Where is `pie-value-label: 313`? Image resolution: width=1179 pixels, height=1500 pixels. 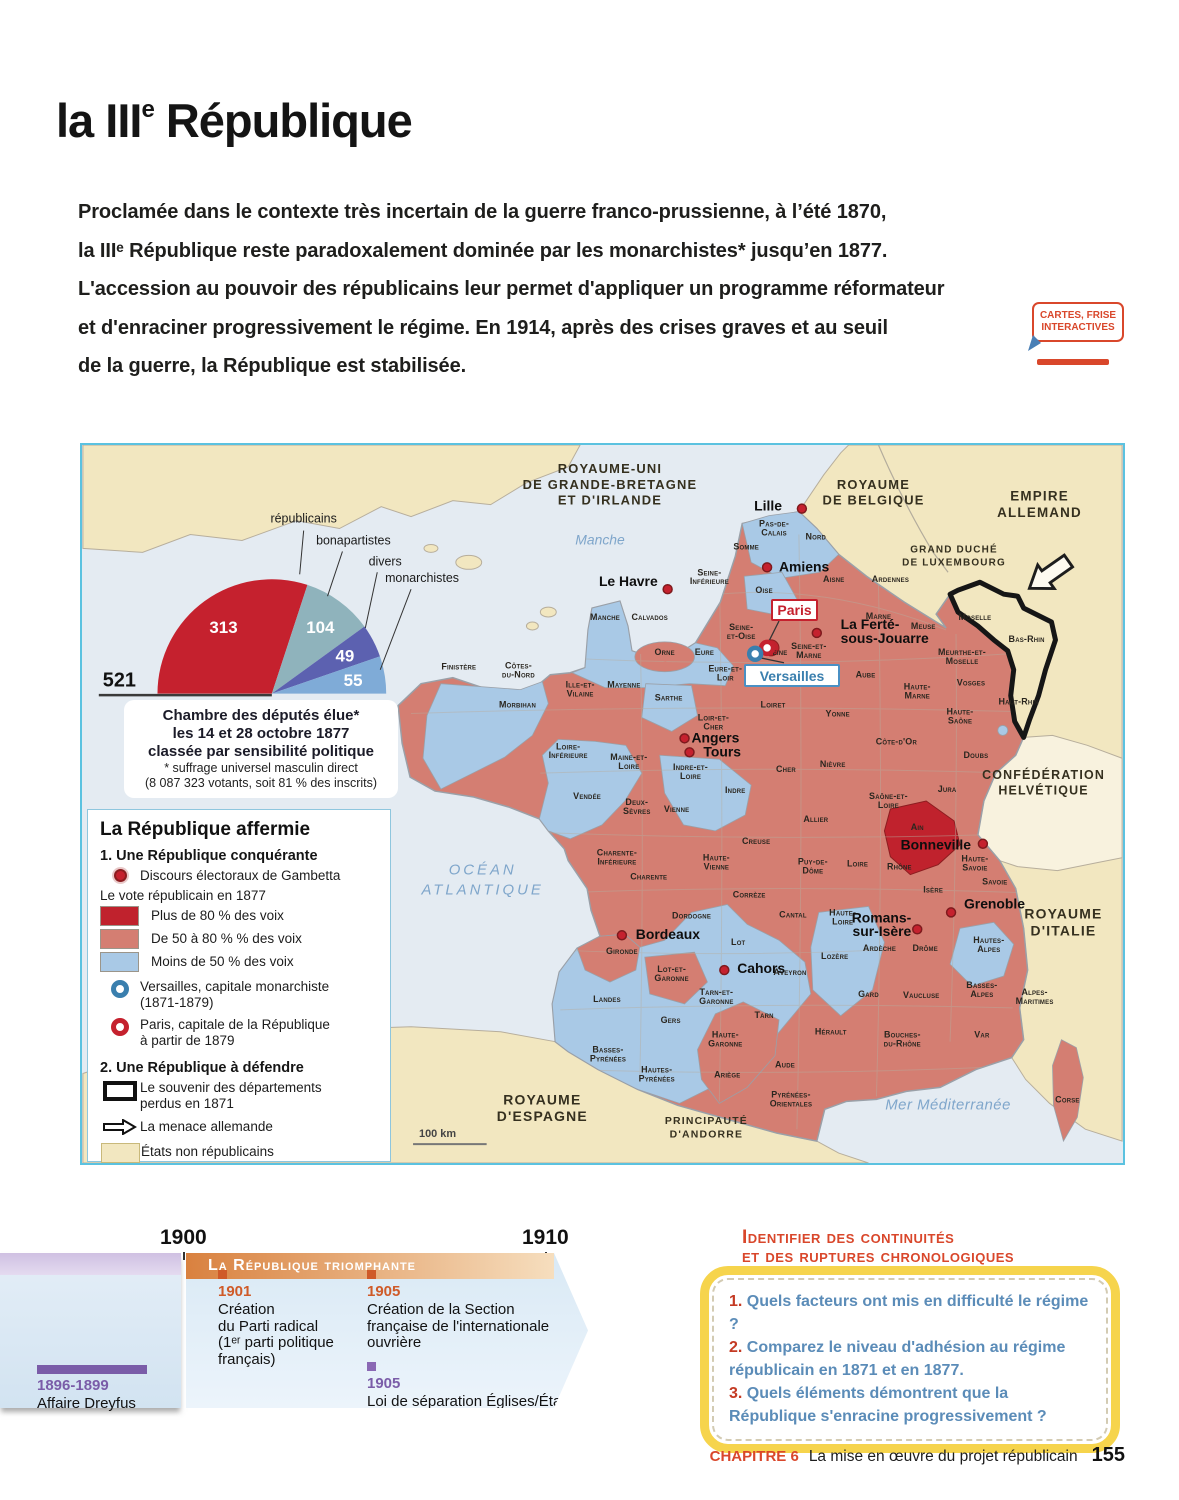
pie-value-label: 313 is located at coordinates (223, 627).